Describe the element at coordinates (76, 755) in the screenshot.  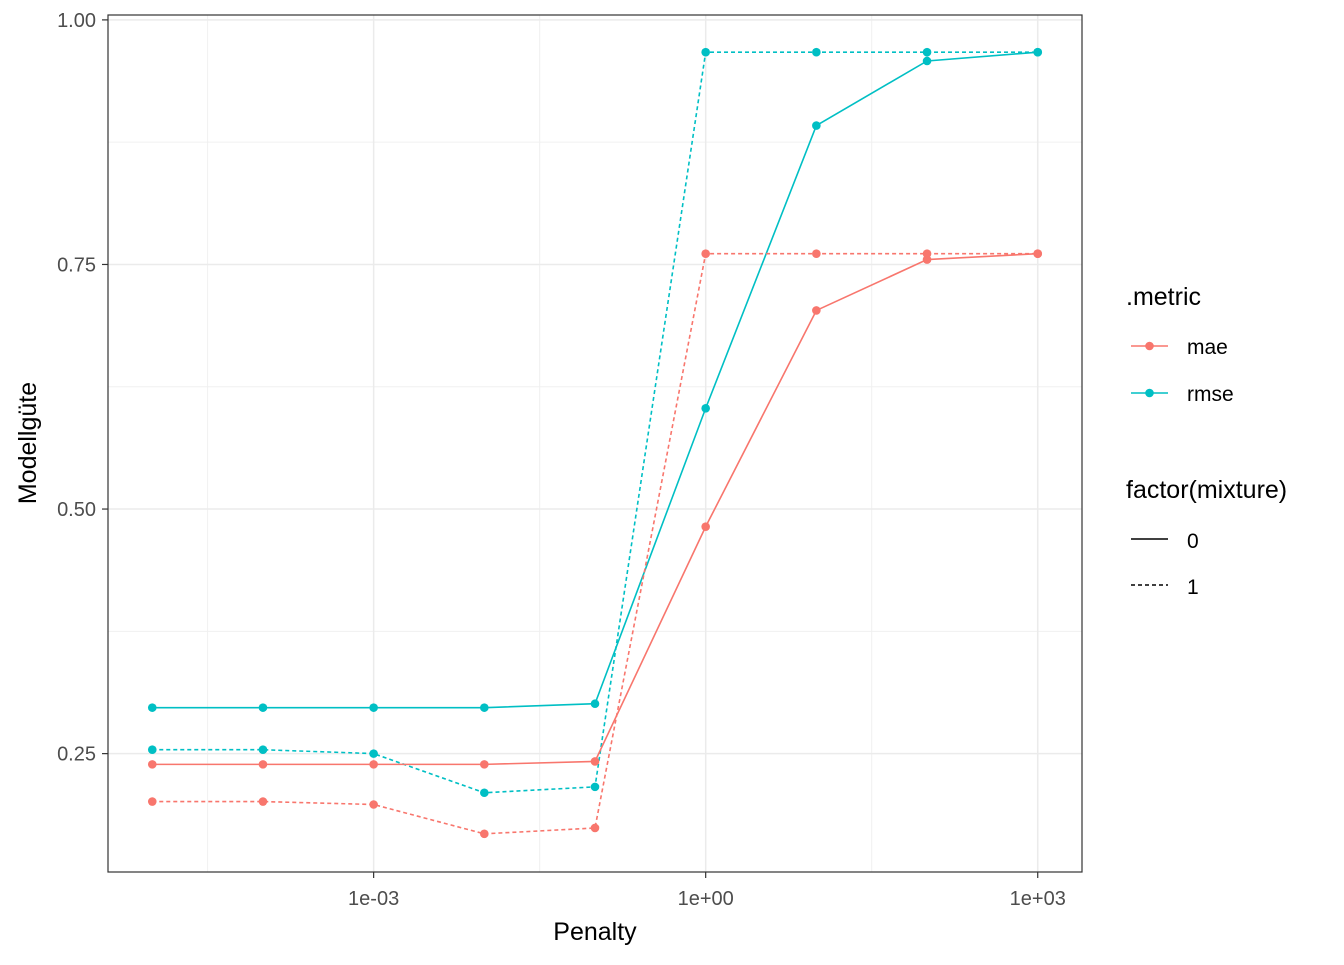
I see `y-tick-label: 0.25` at that location.